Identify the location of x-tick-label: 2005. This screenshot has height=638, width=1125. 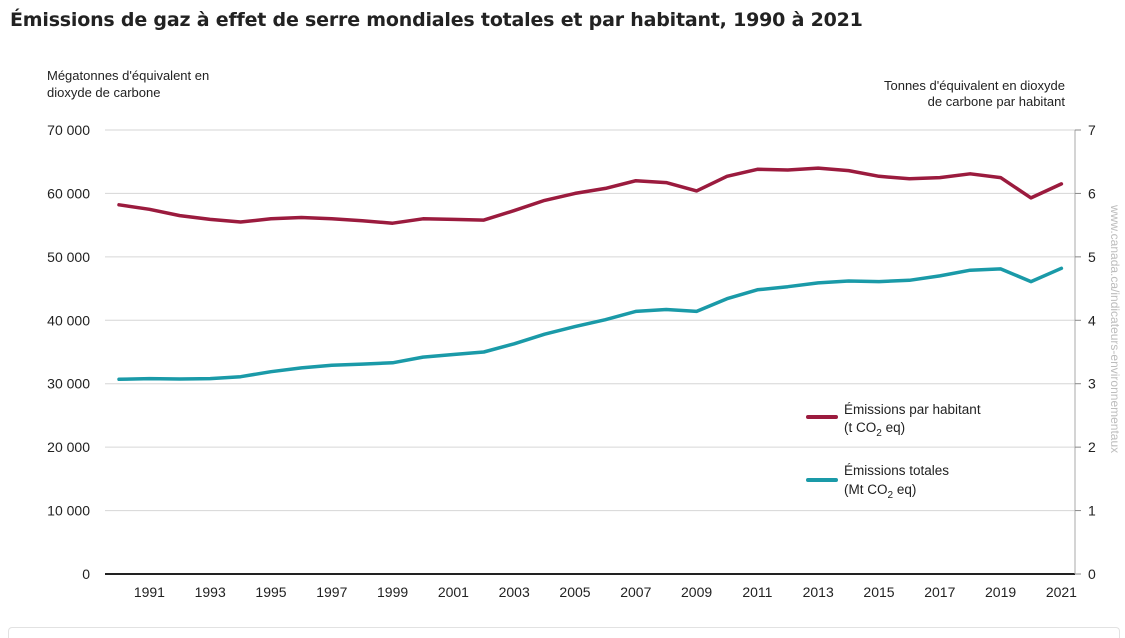
(574, 592).